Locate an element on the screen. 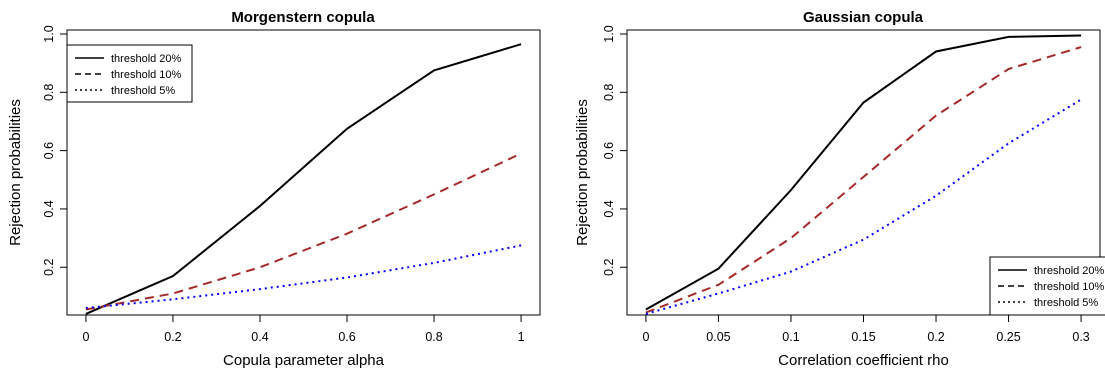 The image size is (1105, 373). x-tick-label: 0.1 is located at coordinates (790, 337).